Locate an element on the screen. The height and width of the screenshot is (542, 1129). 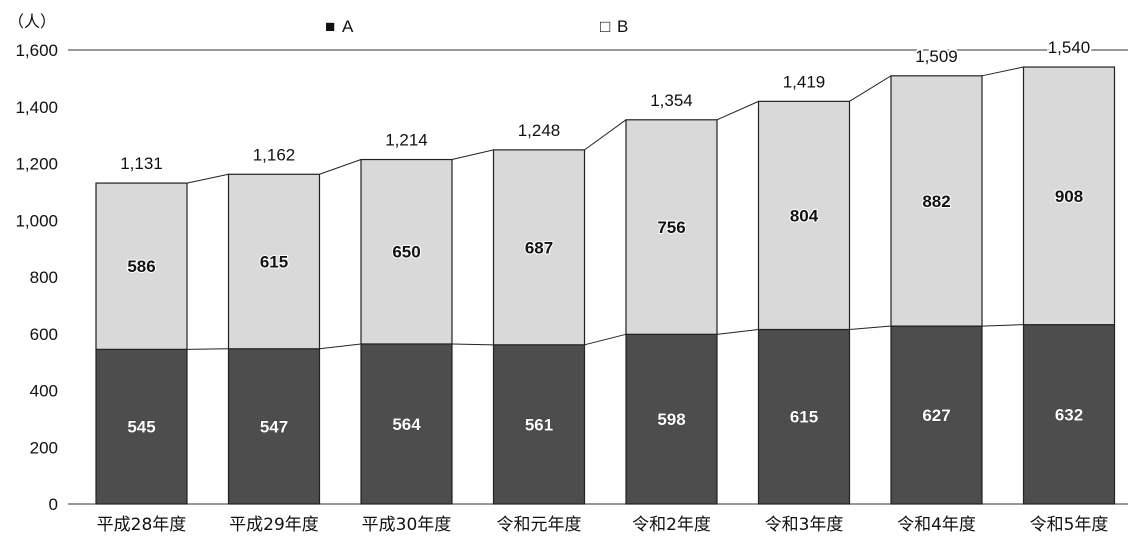
x-category-label: 令和2年度 is located at coordinates (671, 525).